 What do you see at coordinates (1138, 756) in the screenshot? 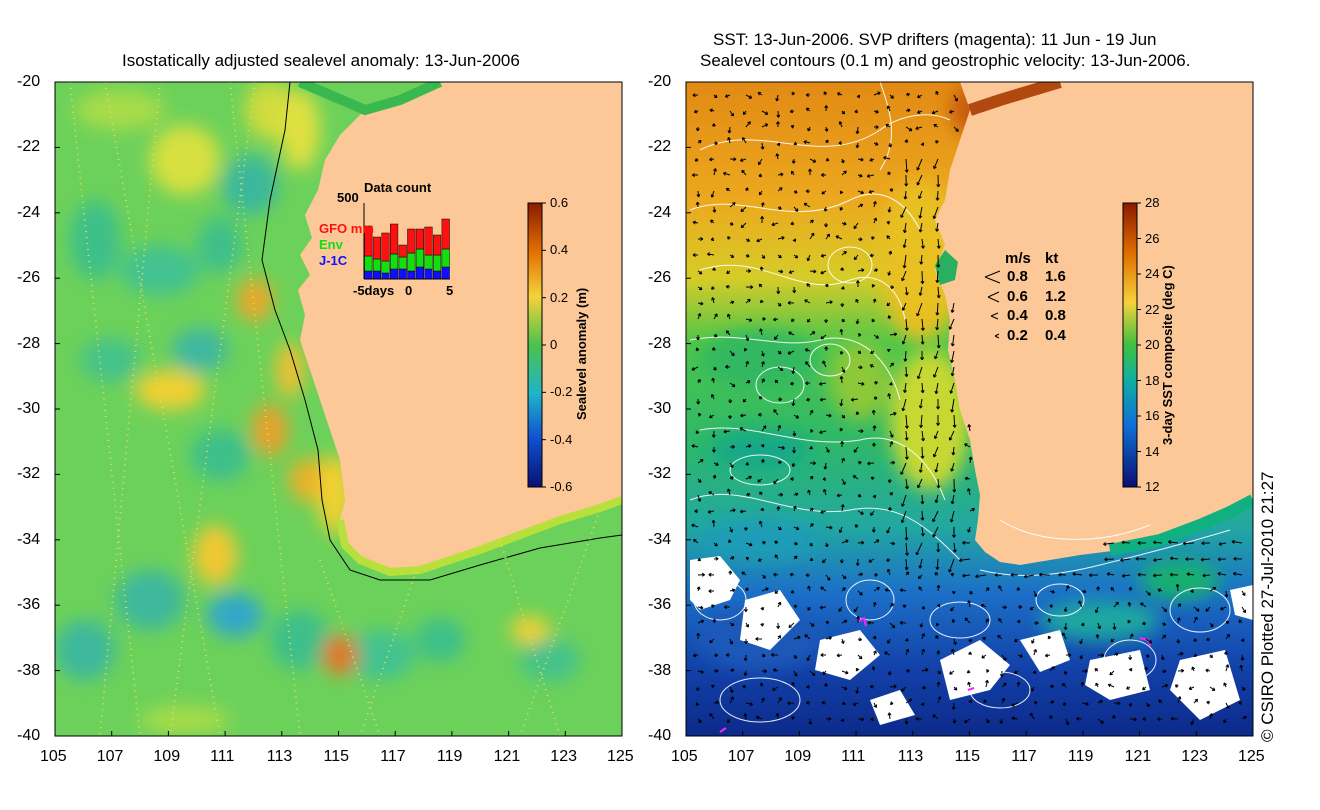
I see `right-x-tick-label: 121` at bounding box center [1138, 756].